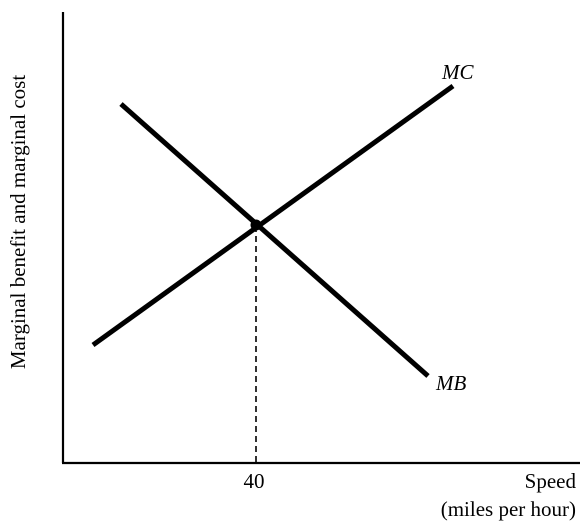 Image resolution: width=588 pixels, height=529 pixels. I want to click on x-axis-sublabel: (miles per hour), so click(508, 509).